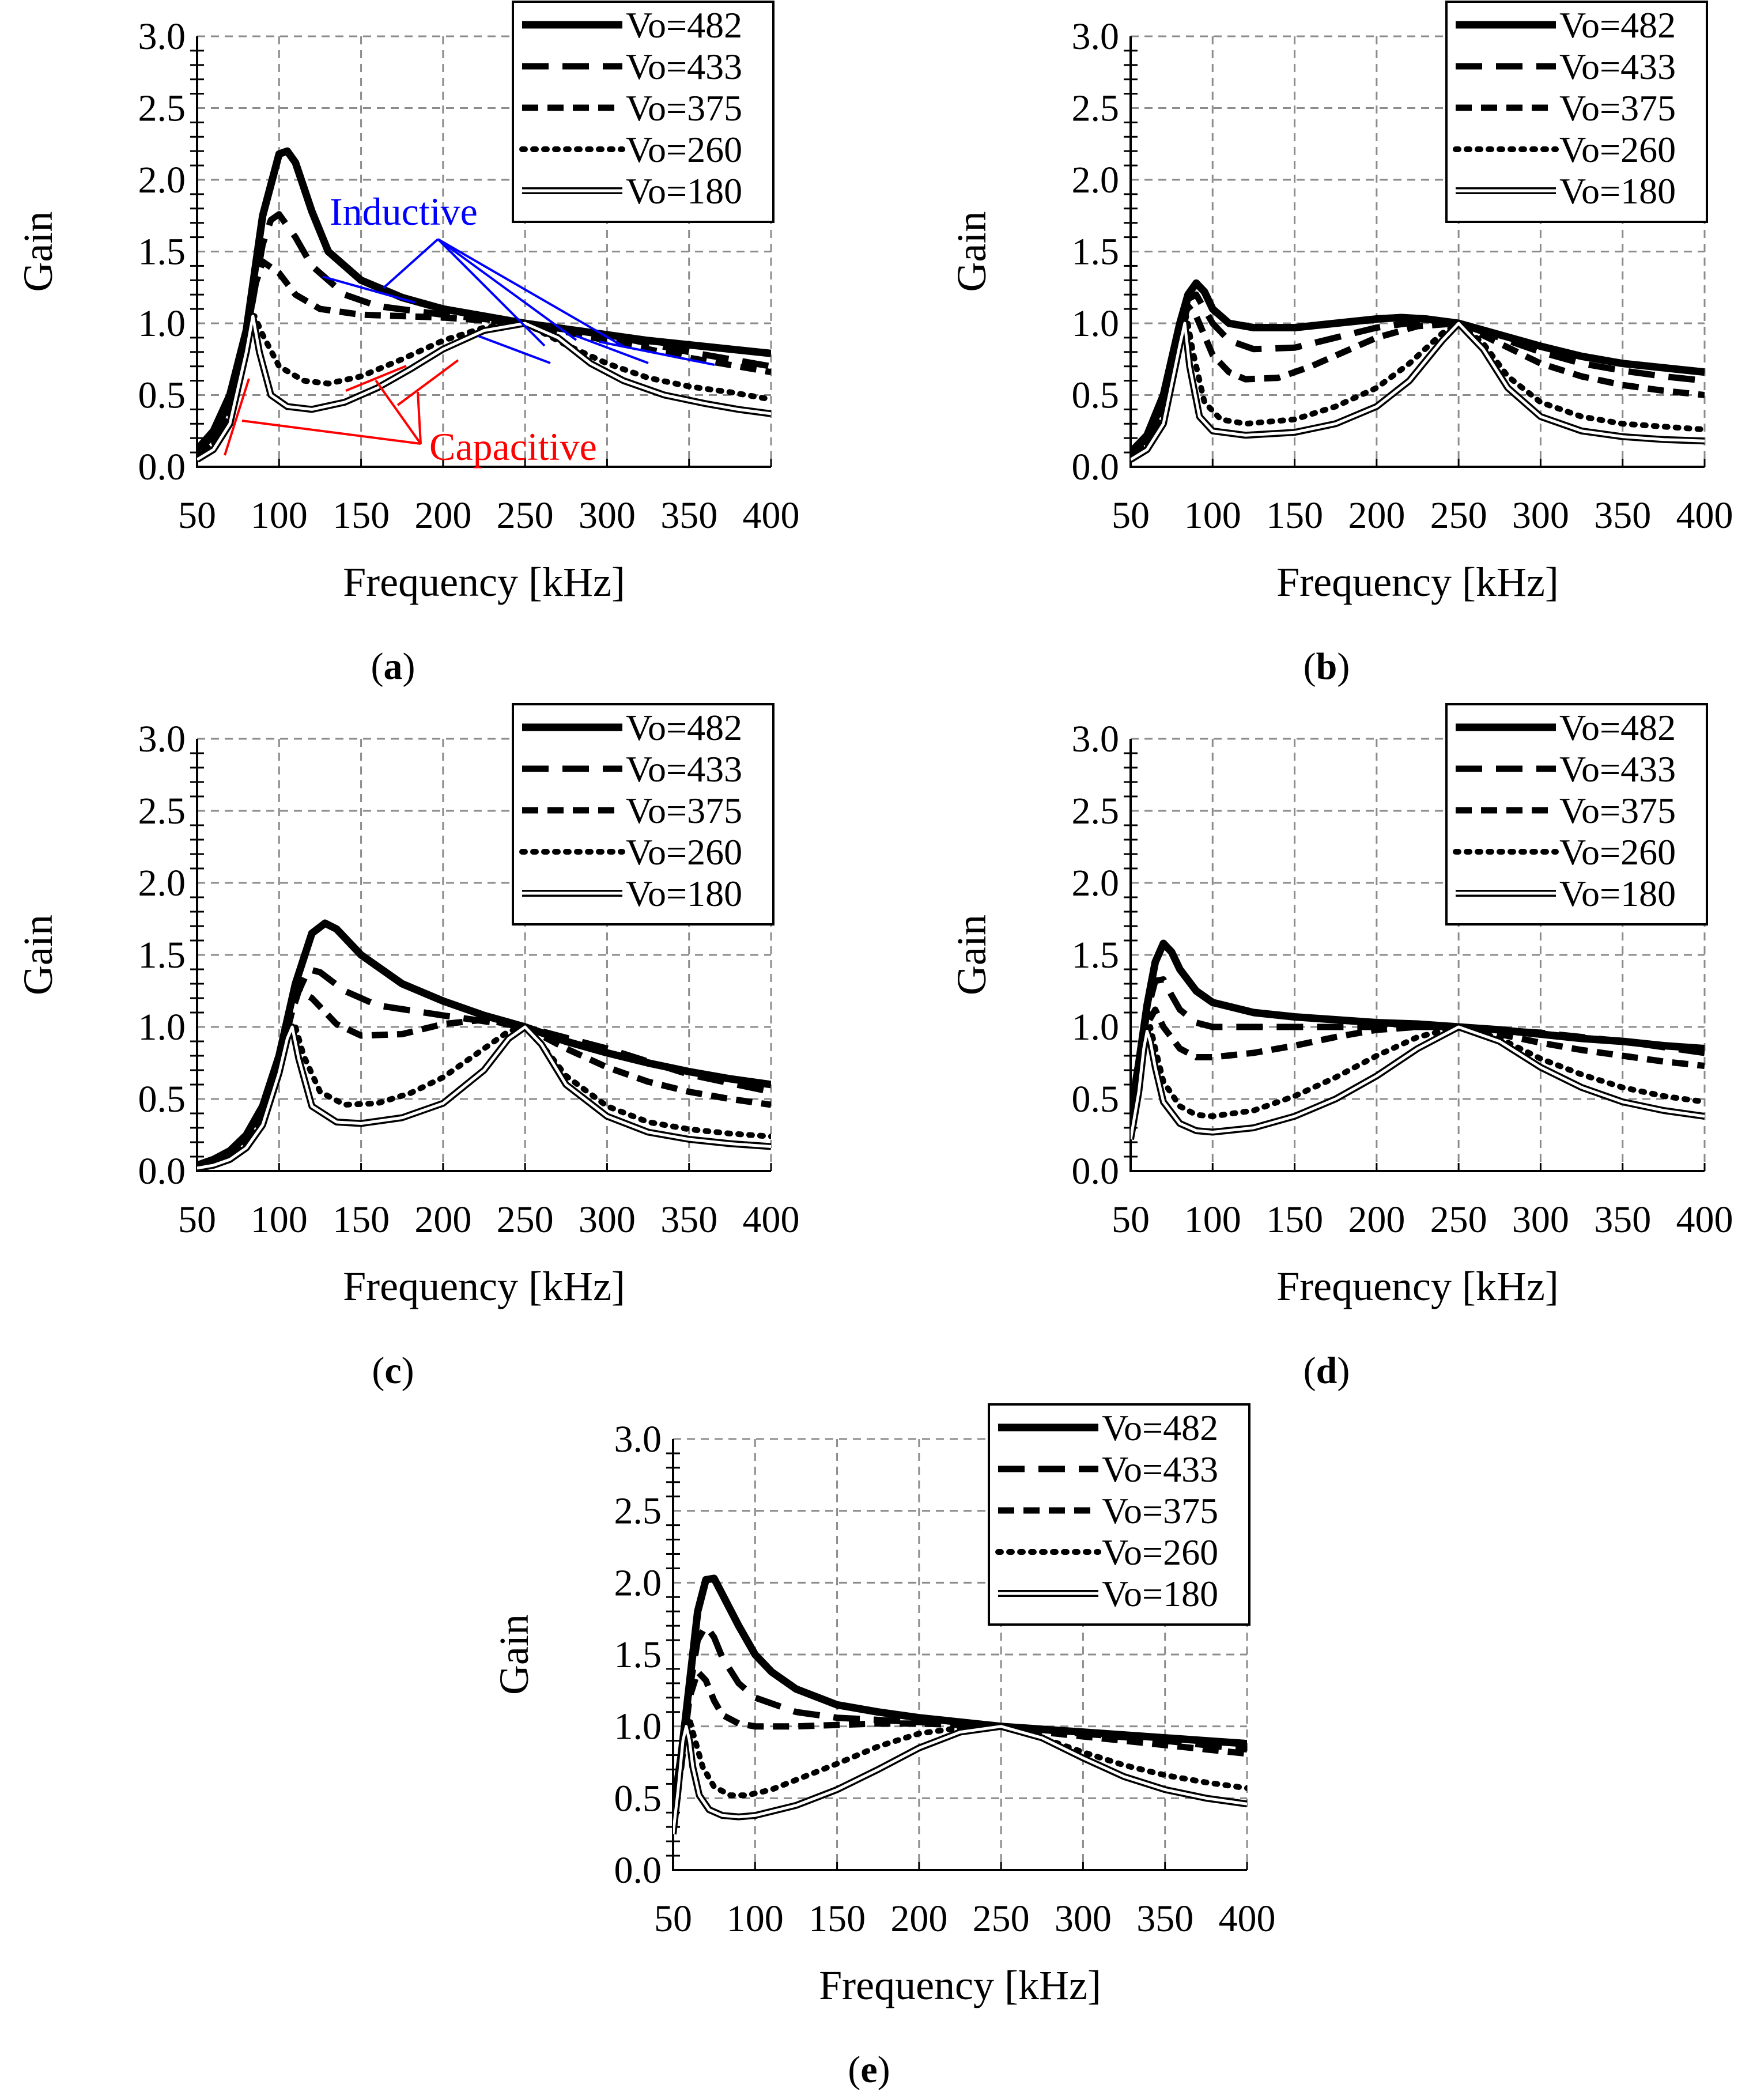  Describe the element at coordinates (38, 251) in the screenshot. I see `y-axis-label: Gain` at that location.